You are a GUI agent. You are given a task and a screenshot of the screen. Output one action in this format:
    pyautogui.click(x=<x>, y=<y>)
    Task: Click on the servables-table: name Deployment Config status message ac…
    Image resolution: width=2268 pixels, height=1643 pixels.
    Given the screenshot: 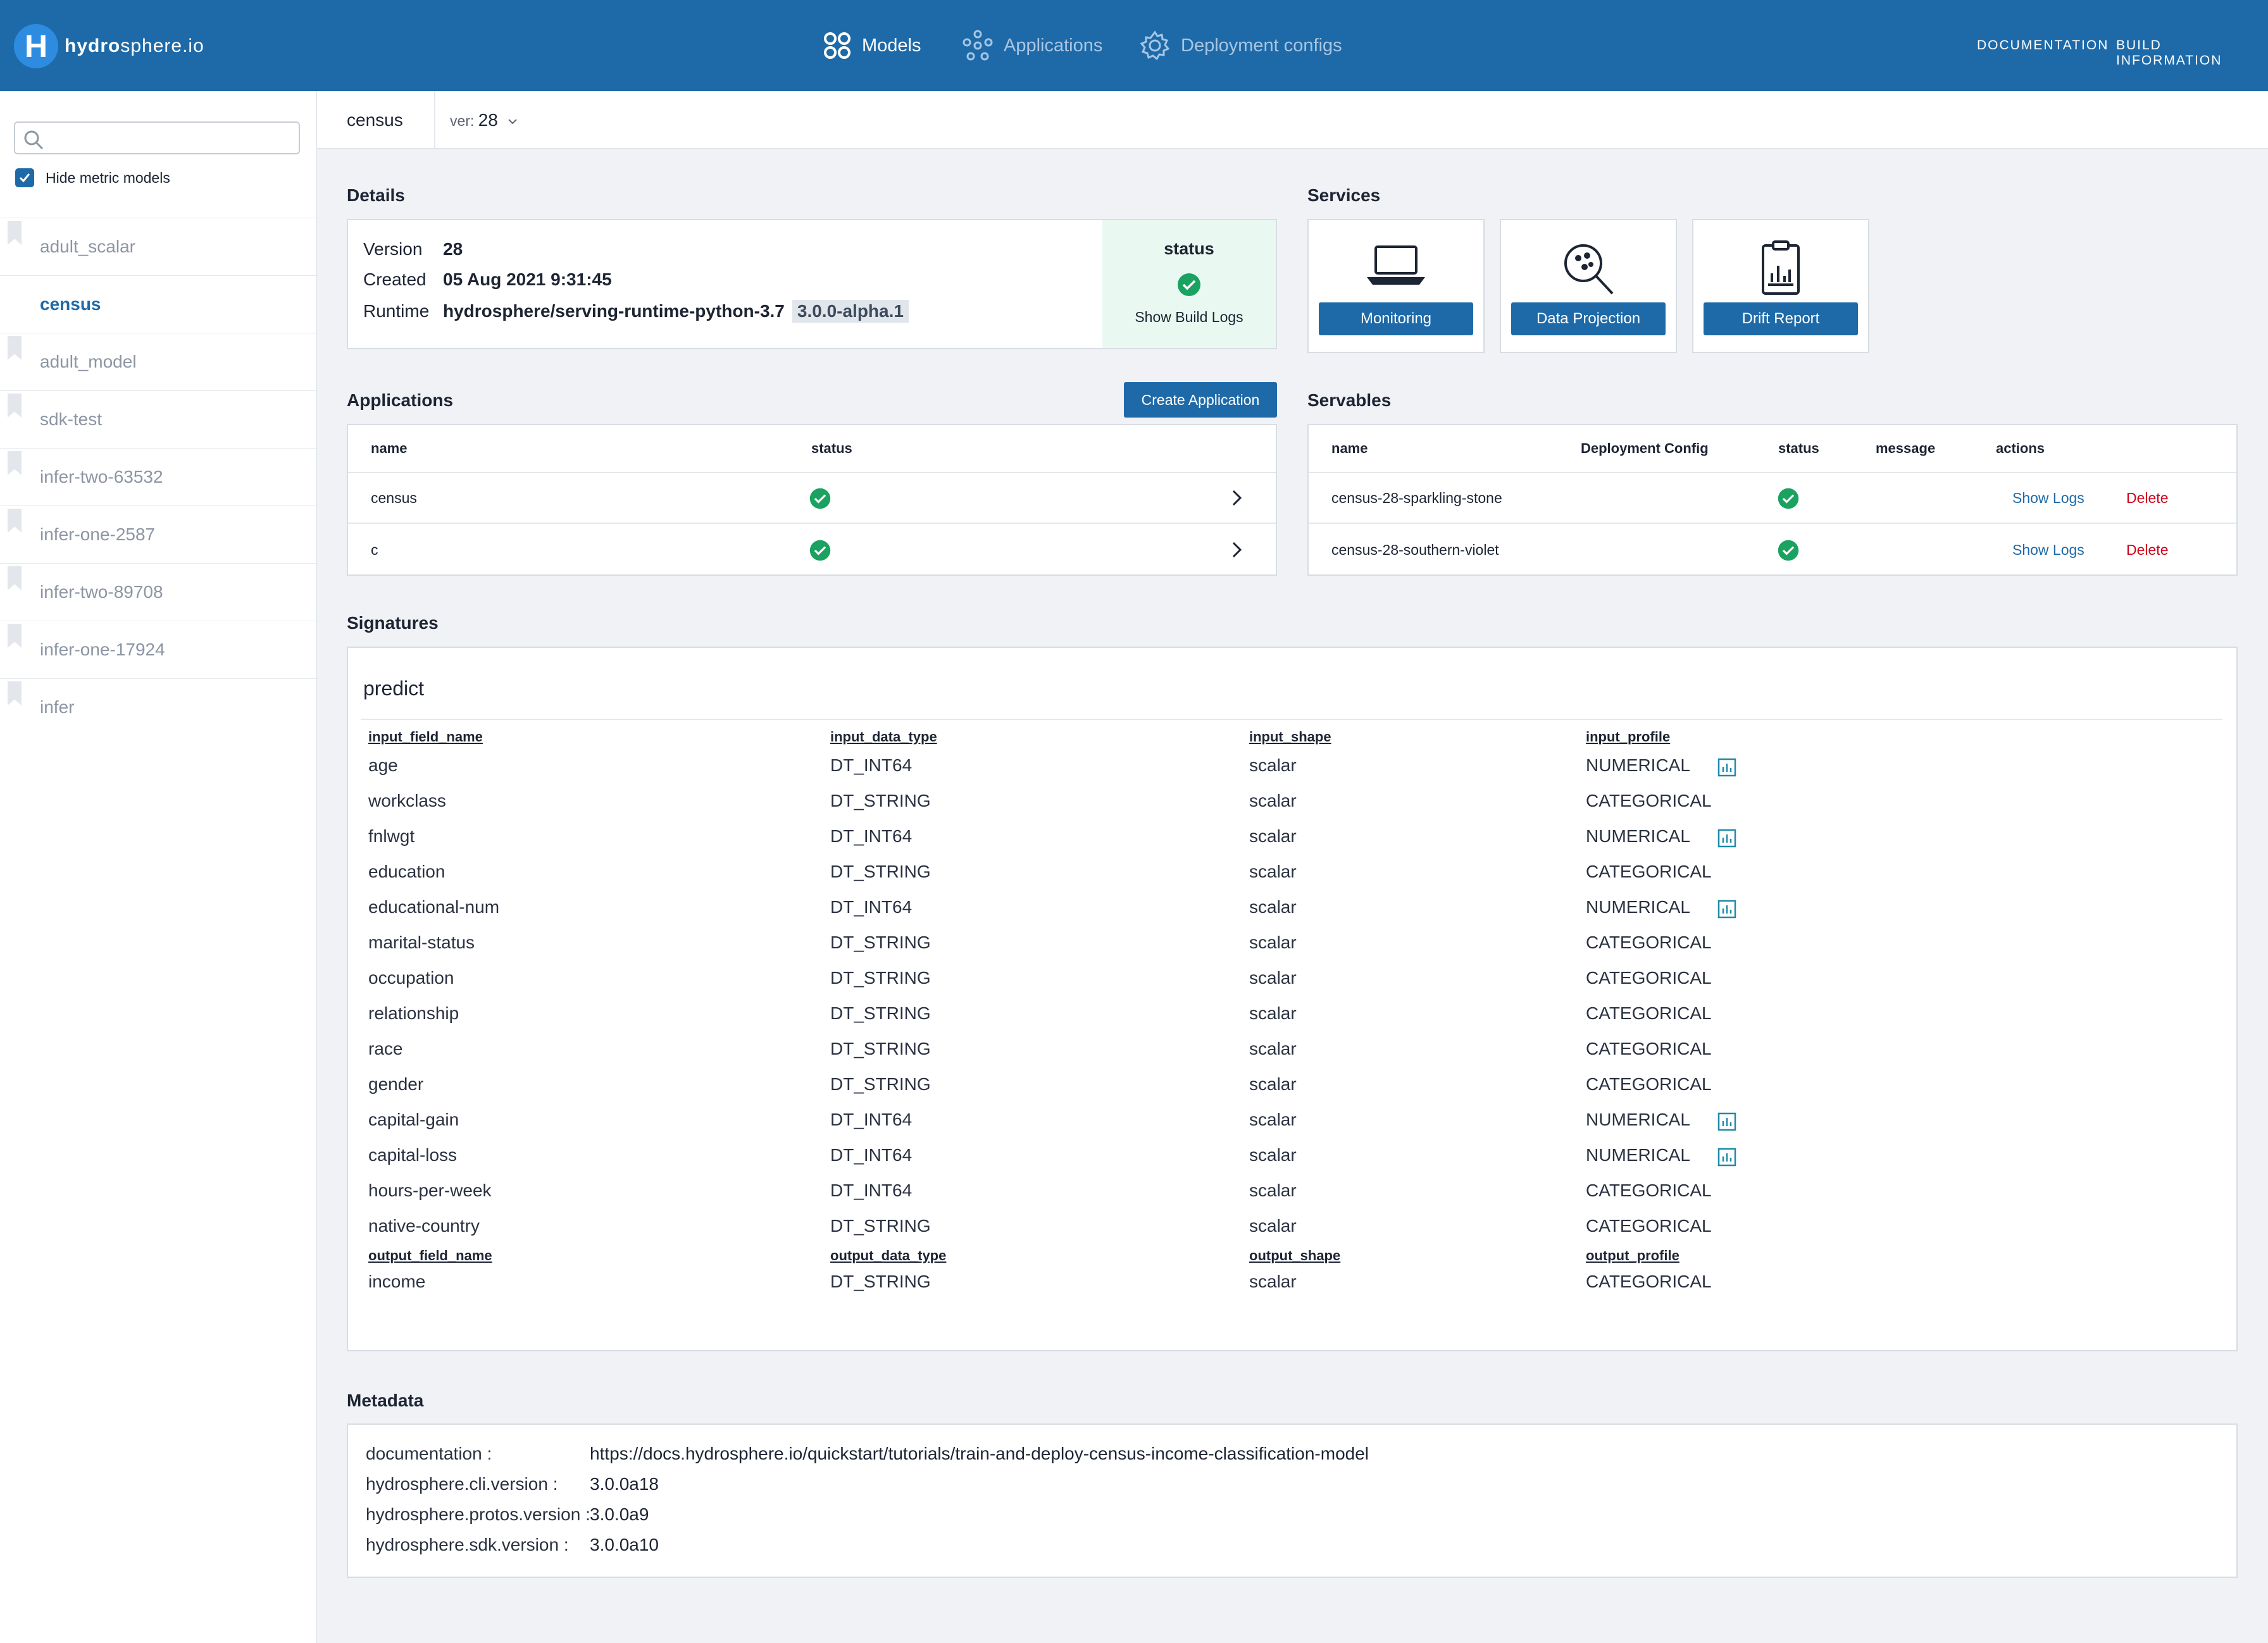 What is the action you would take?
    pyautogui.click(x=1772, y=500)
    